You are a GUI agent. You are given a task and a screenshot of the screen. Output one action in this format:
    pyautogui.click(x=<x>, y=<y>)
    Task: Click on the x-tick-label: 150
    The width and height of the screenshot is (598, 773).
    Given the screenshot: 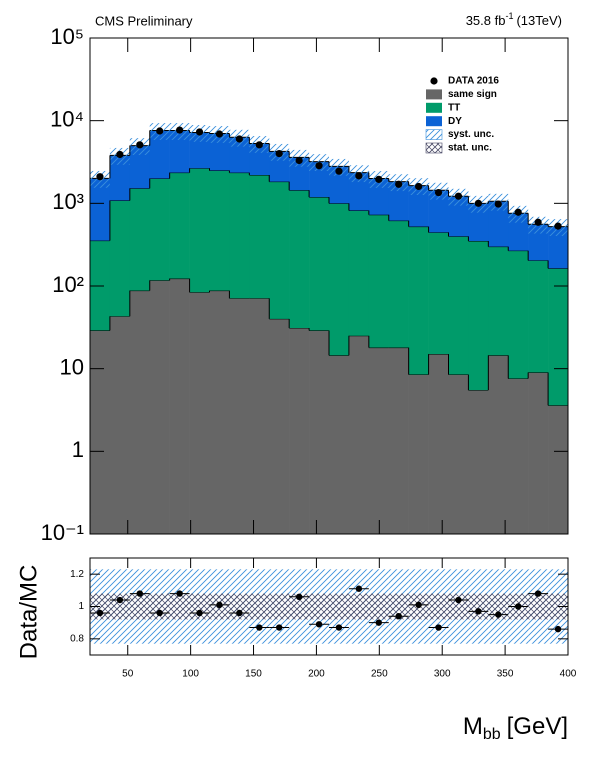 What is the action you would take?
    pyautogui.click(x=253, y=674)
    